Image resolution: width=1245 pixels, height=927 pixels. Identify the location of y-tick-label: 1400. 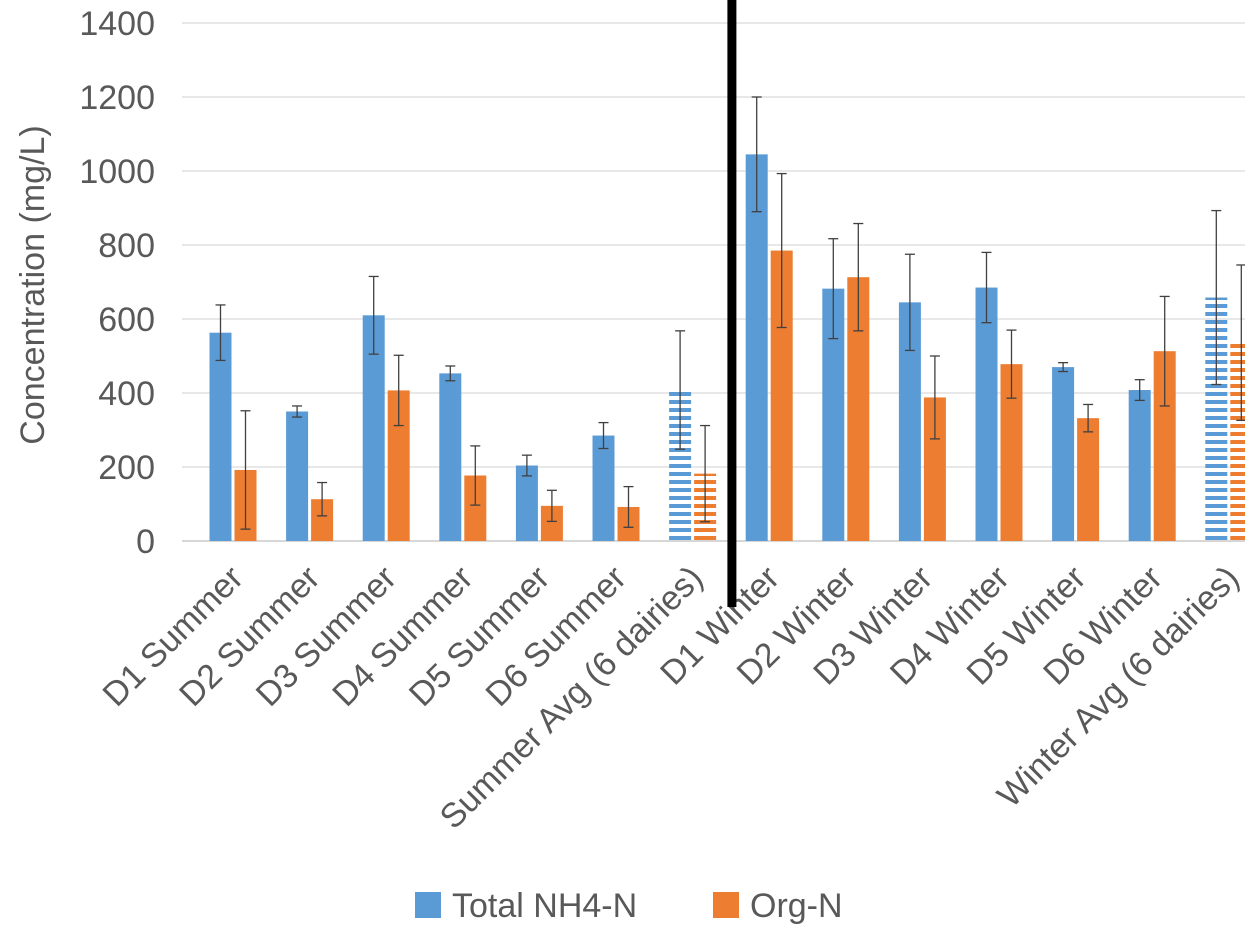
(117, 24).